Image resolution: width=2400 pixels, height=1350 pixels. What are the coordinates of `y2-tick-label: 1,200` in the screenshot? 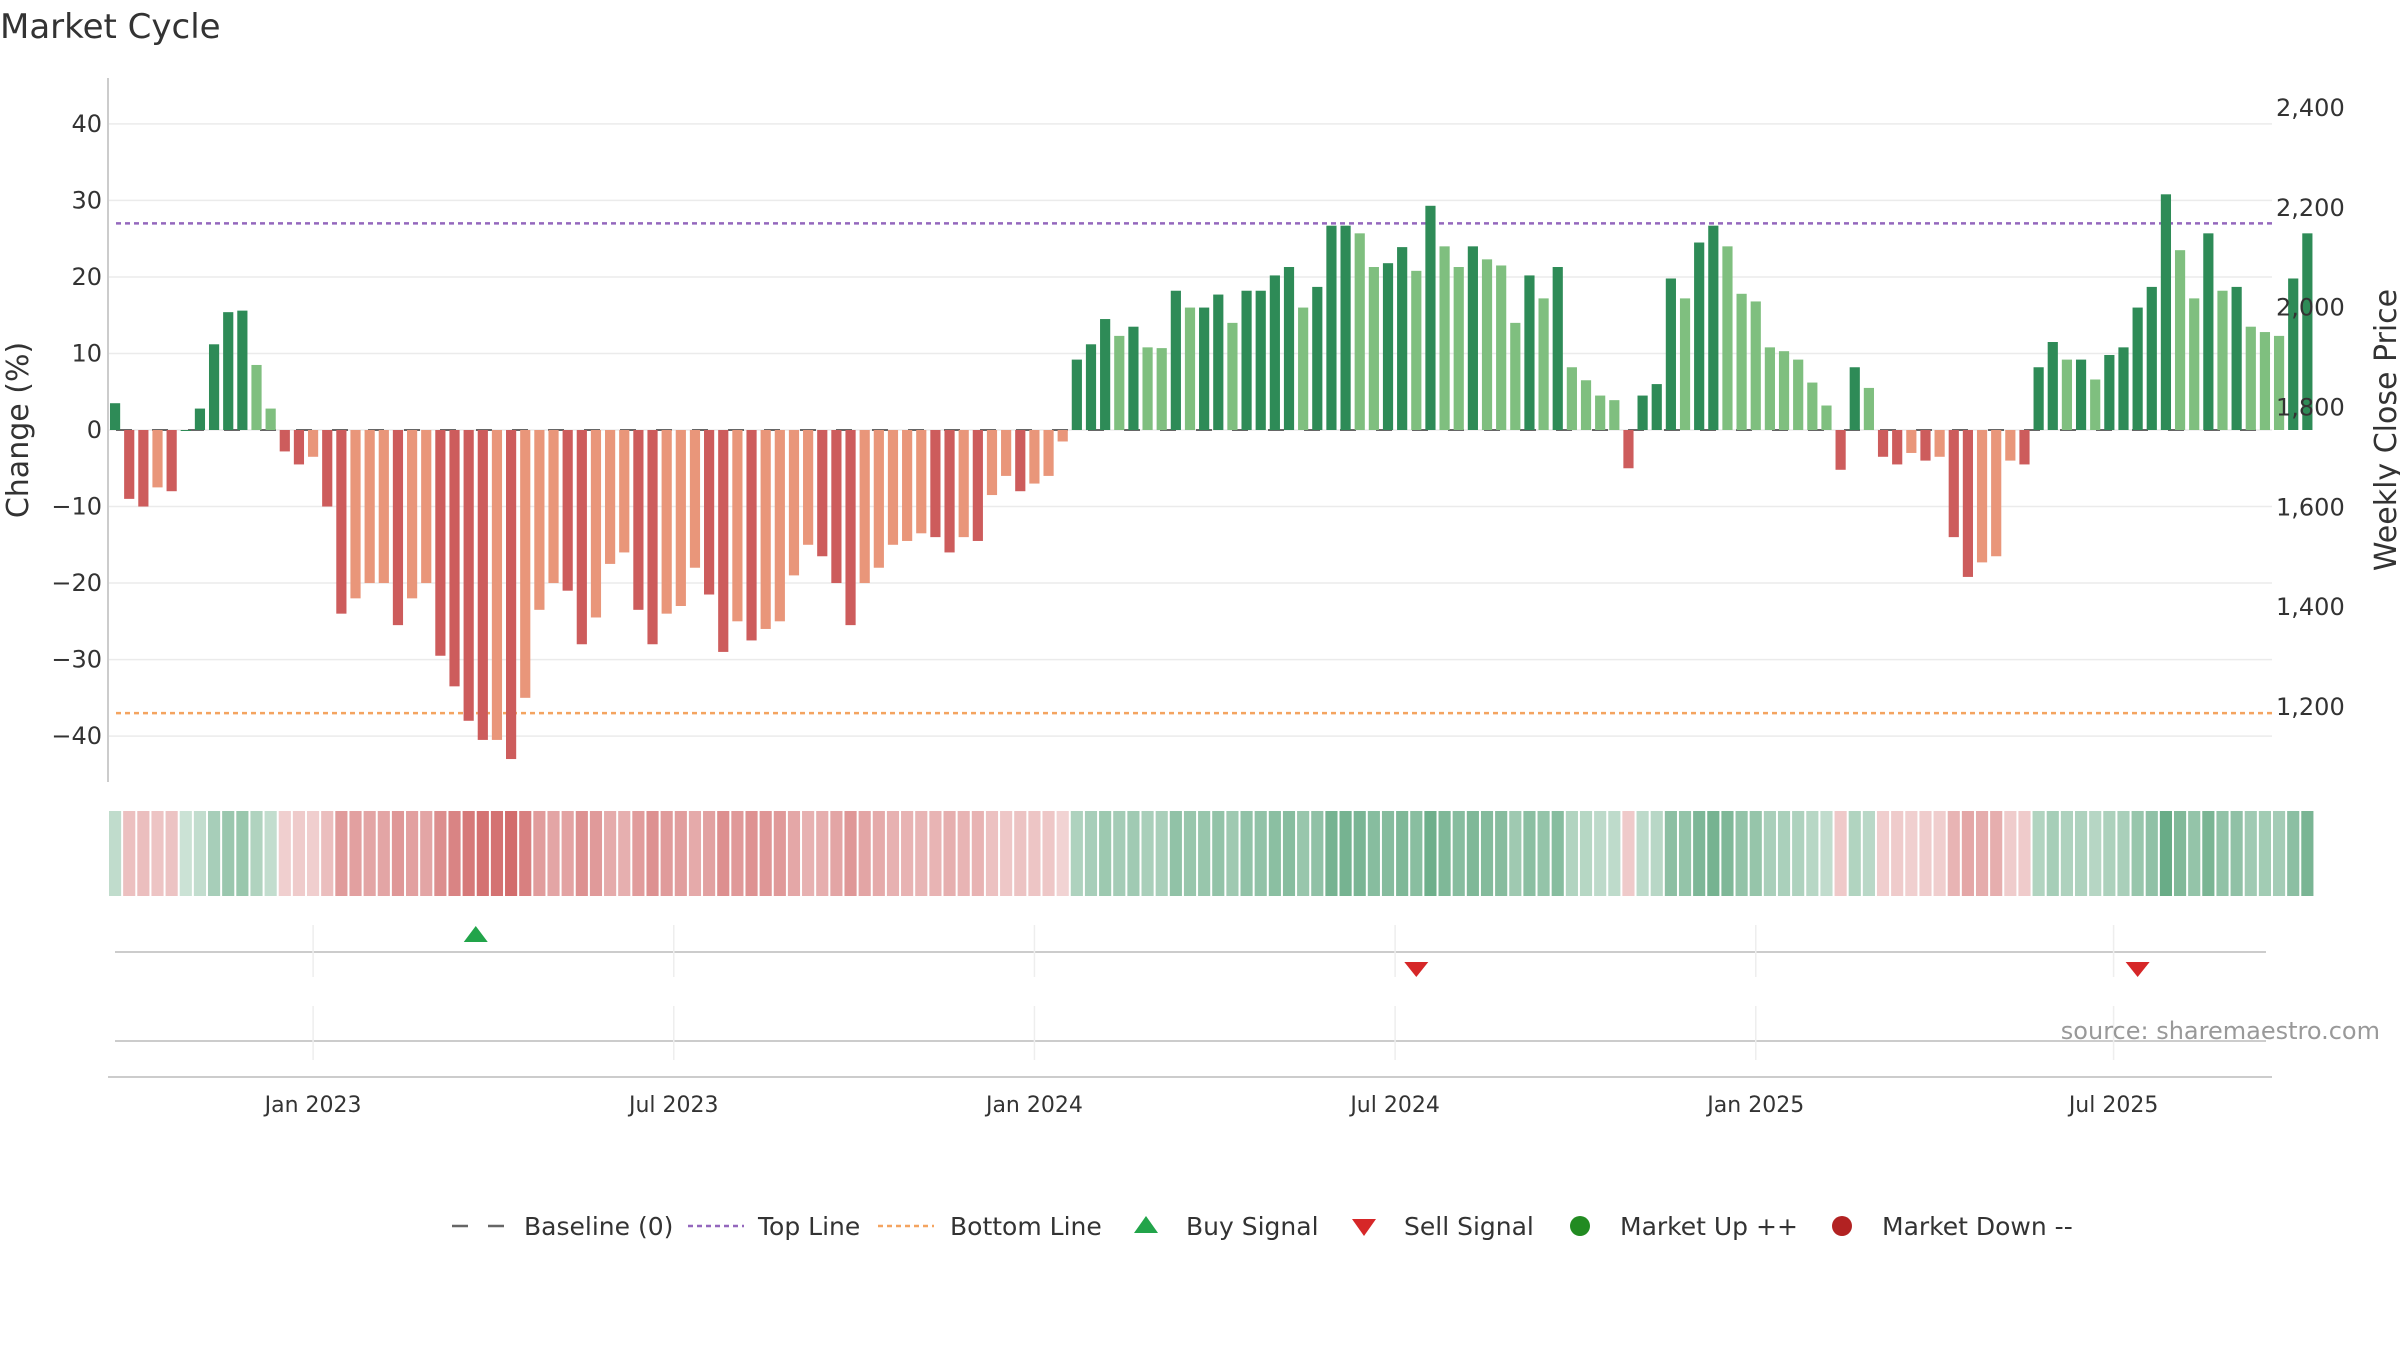 It's located at (2310, 707).